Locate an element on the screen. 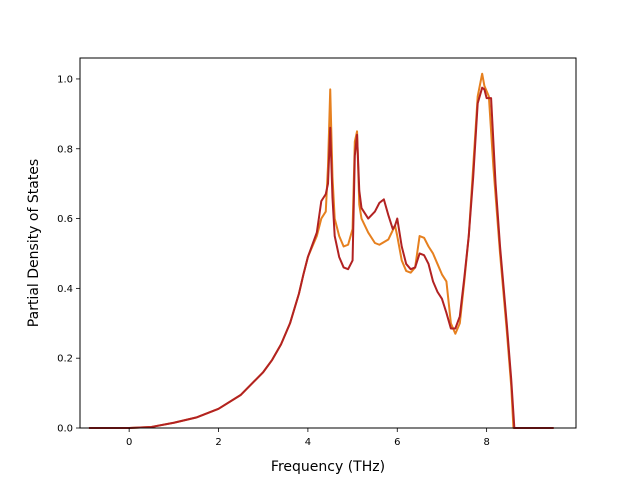 Image resolution: width=640 pixels, height=480 pixels. y-tick-label: 0.8 is located at coordinates (65, 149).